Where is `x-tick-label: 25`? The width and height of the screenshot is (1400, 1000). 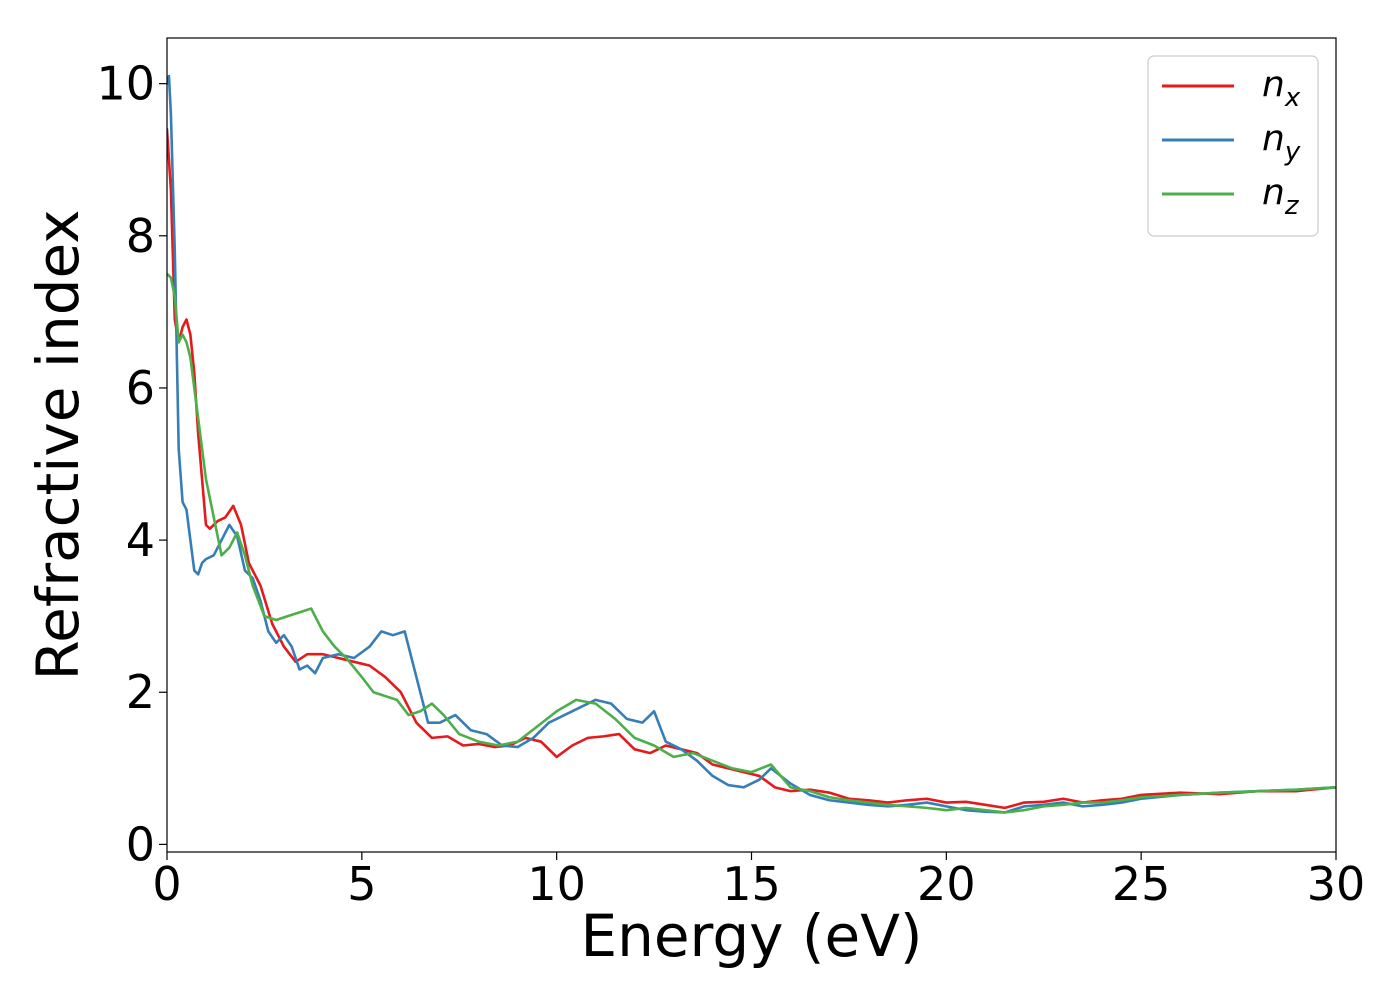 x-tick-label: 25 is located at coordinates (1141, 884).